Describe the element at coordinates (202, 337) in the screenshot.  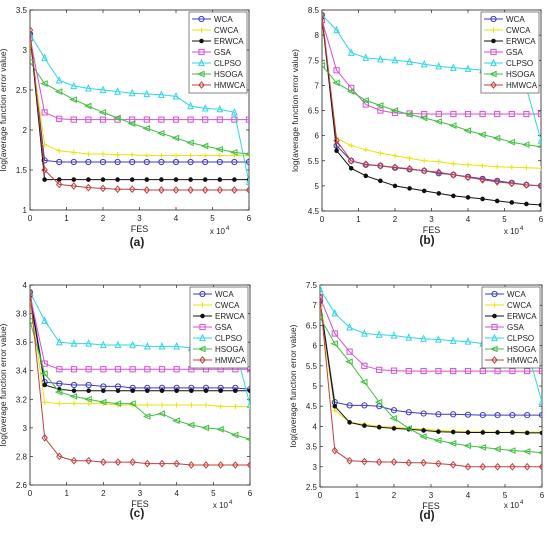
I see `legend-marker-clpso` at that location.